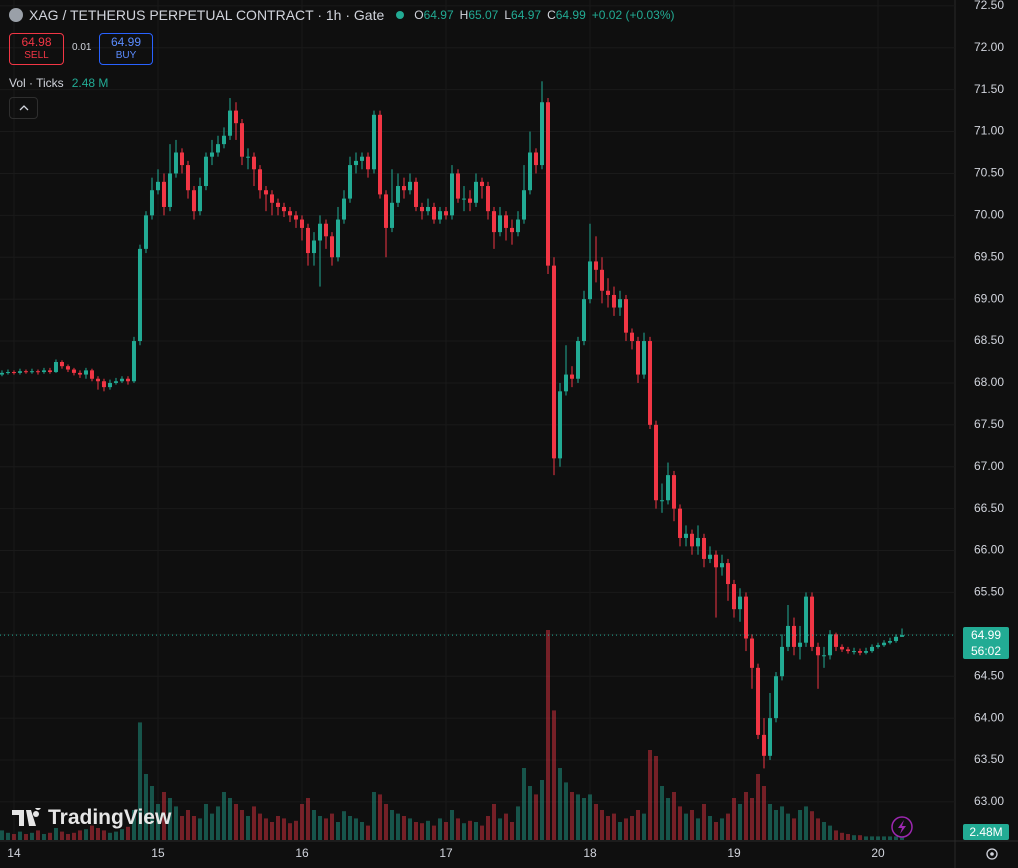 Image resolution: width=1018 pixels, height=868 pixels. I want to click on ohlc-label: H, so click(464, 15).